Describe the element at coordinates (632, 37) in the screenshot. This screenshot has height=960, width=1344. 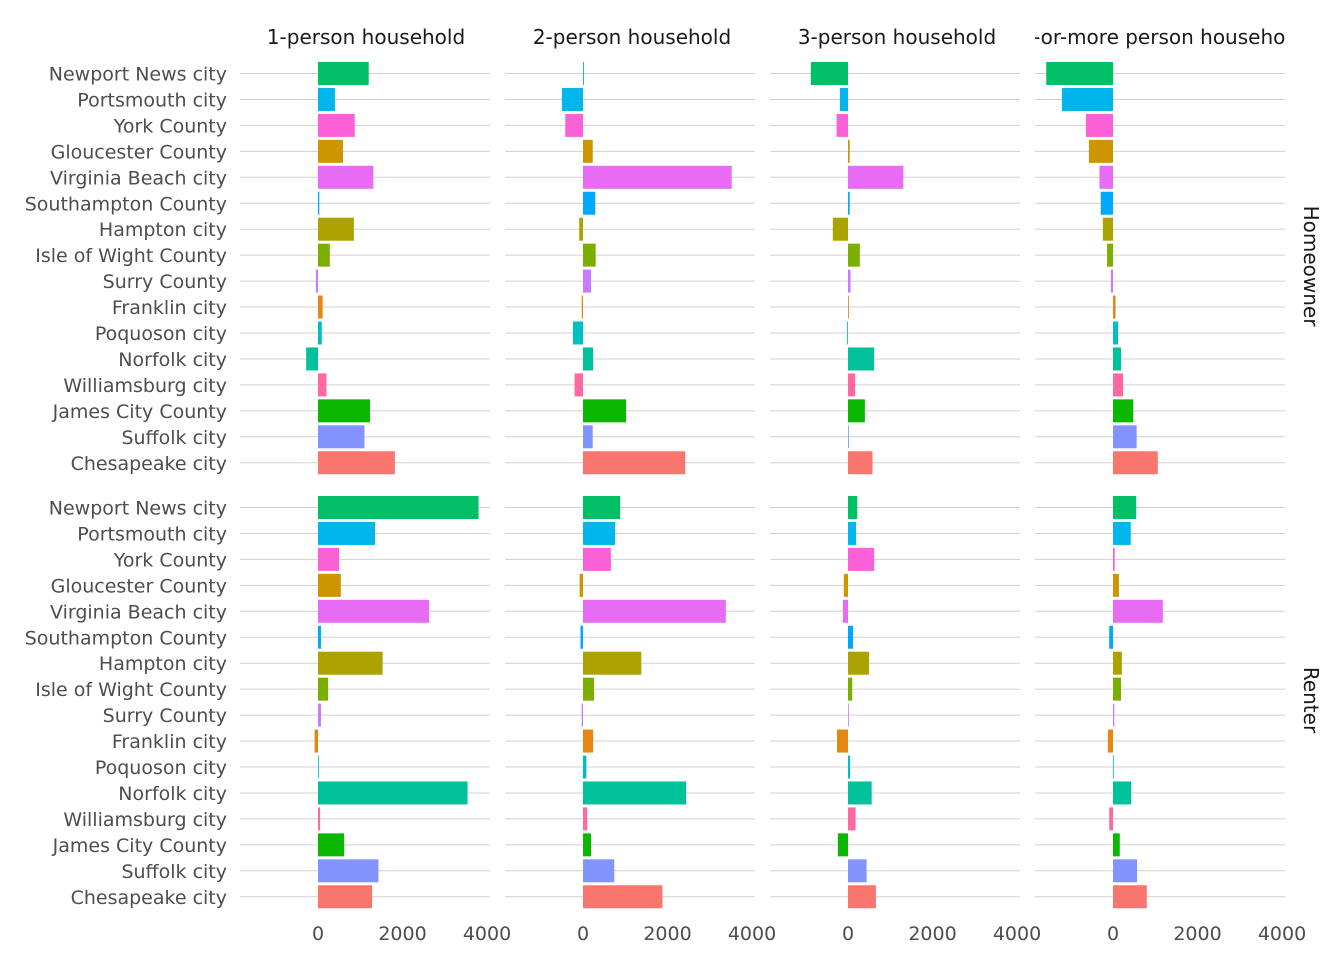
I see `strip-label: 2-person household` at that location.